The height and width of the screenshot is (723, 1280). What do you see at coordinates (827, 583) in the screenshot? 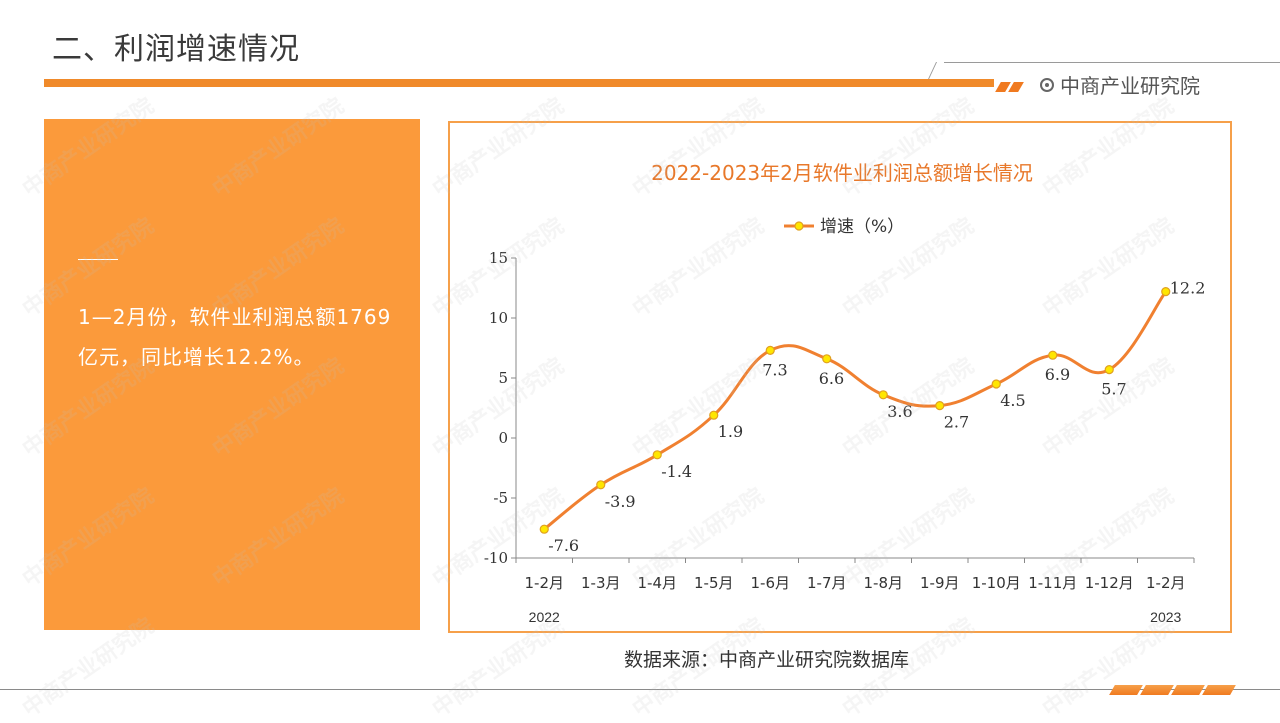
I see `x-tick-label: 1-7月` at bounding box center [827, 583].